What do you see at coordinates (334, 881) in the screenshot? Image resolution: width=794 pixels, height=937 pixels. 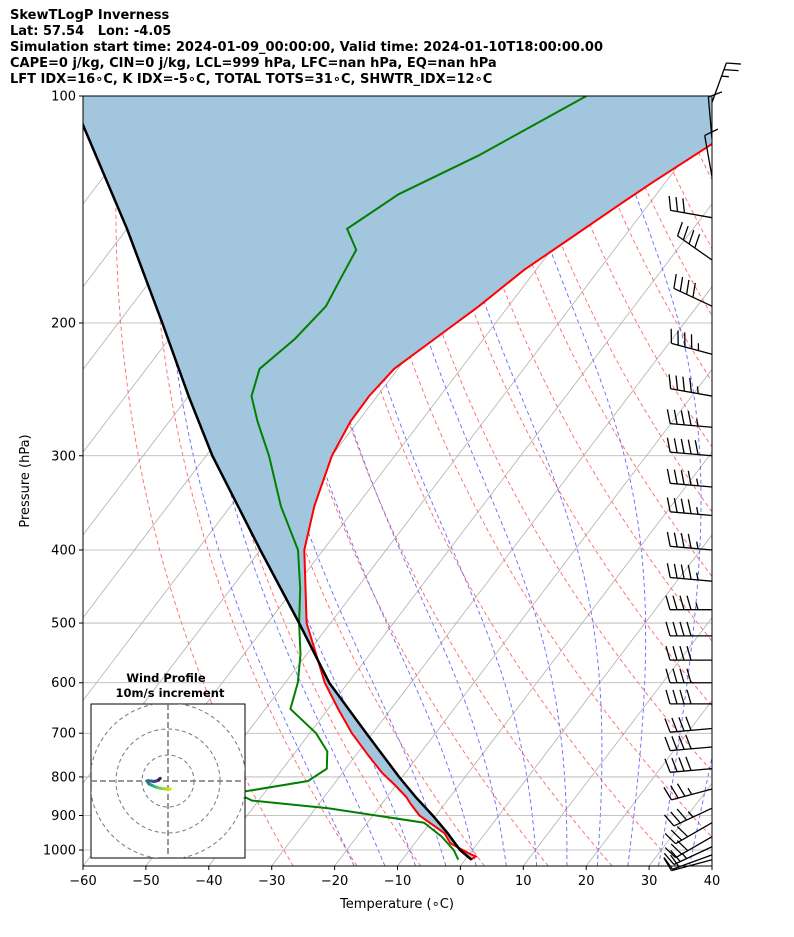 I see `x-tick-label: −20` at bounding box center [334, 881].